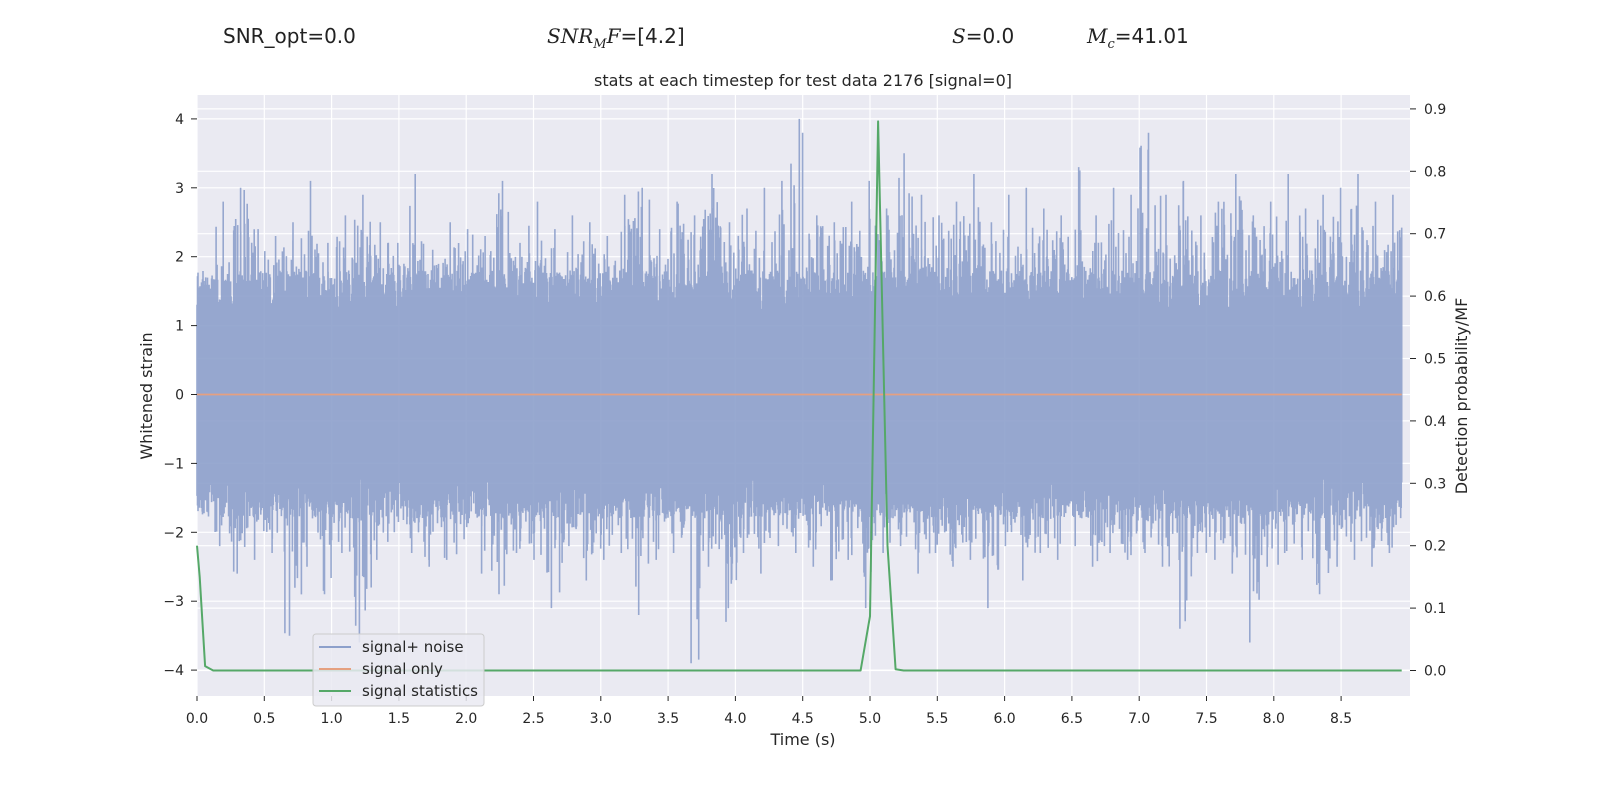 The image size is (1600, 800). I want to click on s-label: S=0.0, so click(983, 36).